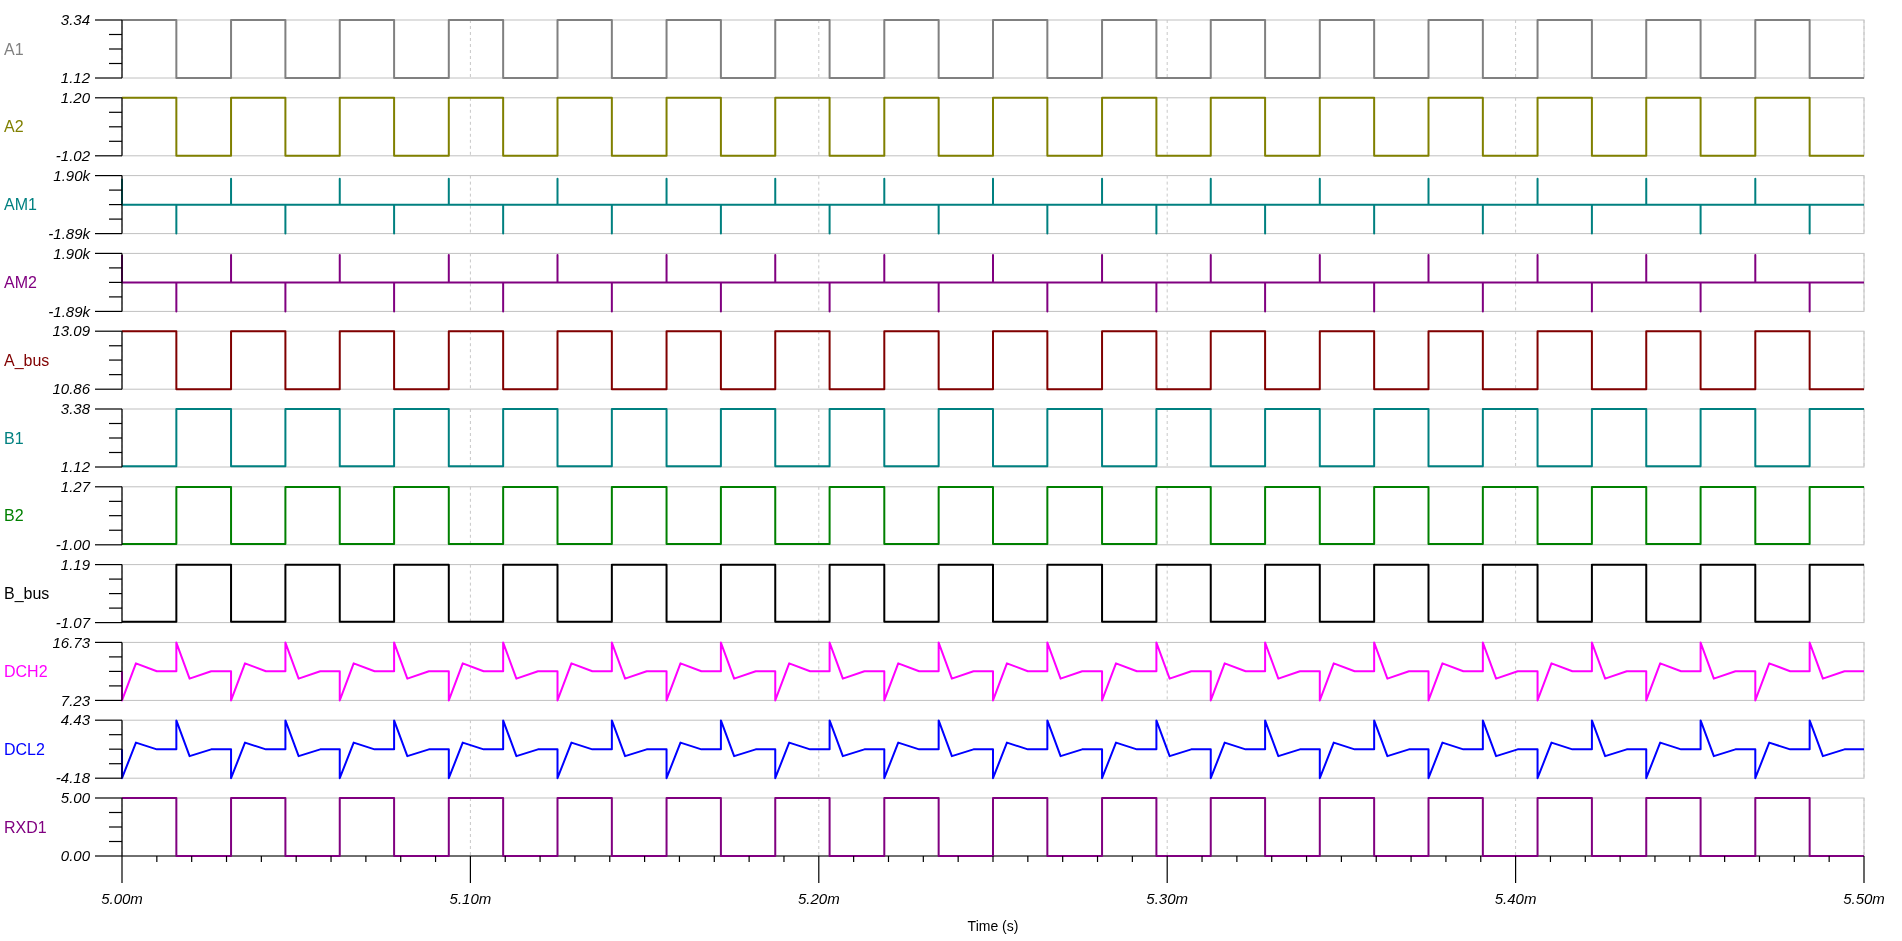 The width and height of the screenshot is (1902, 941). I want to click on x-axis-title: Time (s), so click(993, 925).